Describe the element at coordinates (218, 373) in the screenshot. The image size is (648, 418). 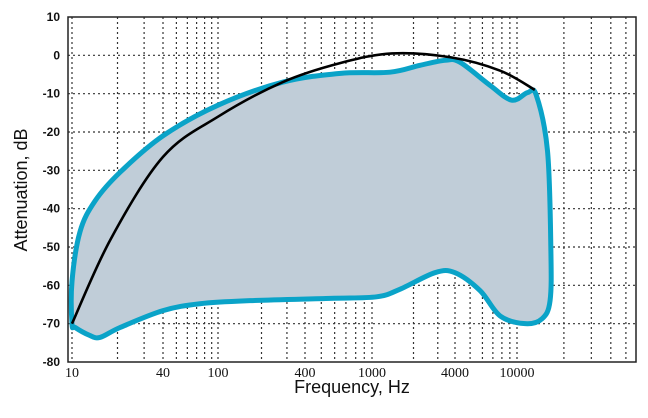
I see `x-tick-label: 100` at that location.